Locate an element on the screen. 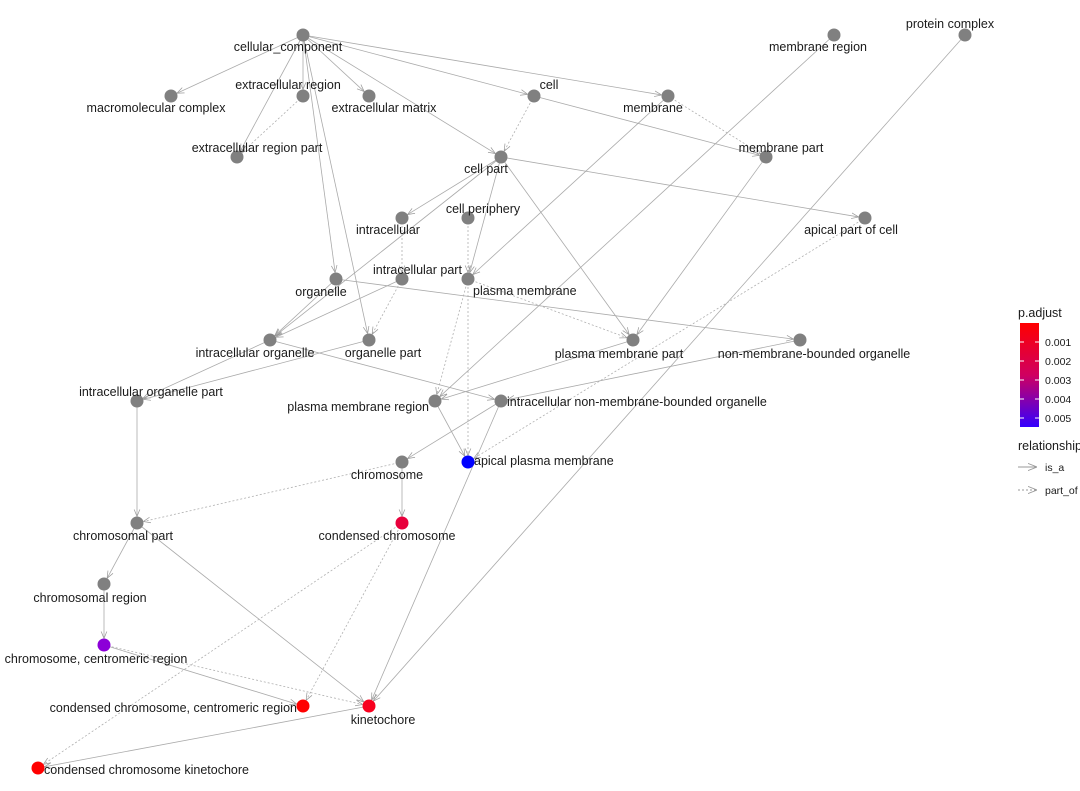 The width and height of the screenshot is (1080, 791). node-label: organelle is located at coordinates (320, 292).